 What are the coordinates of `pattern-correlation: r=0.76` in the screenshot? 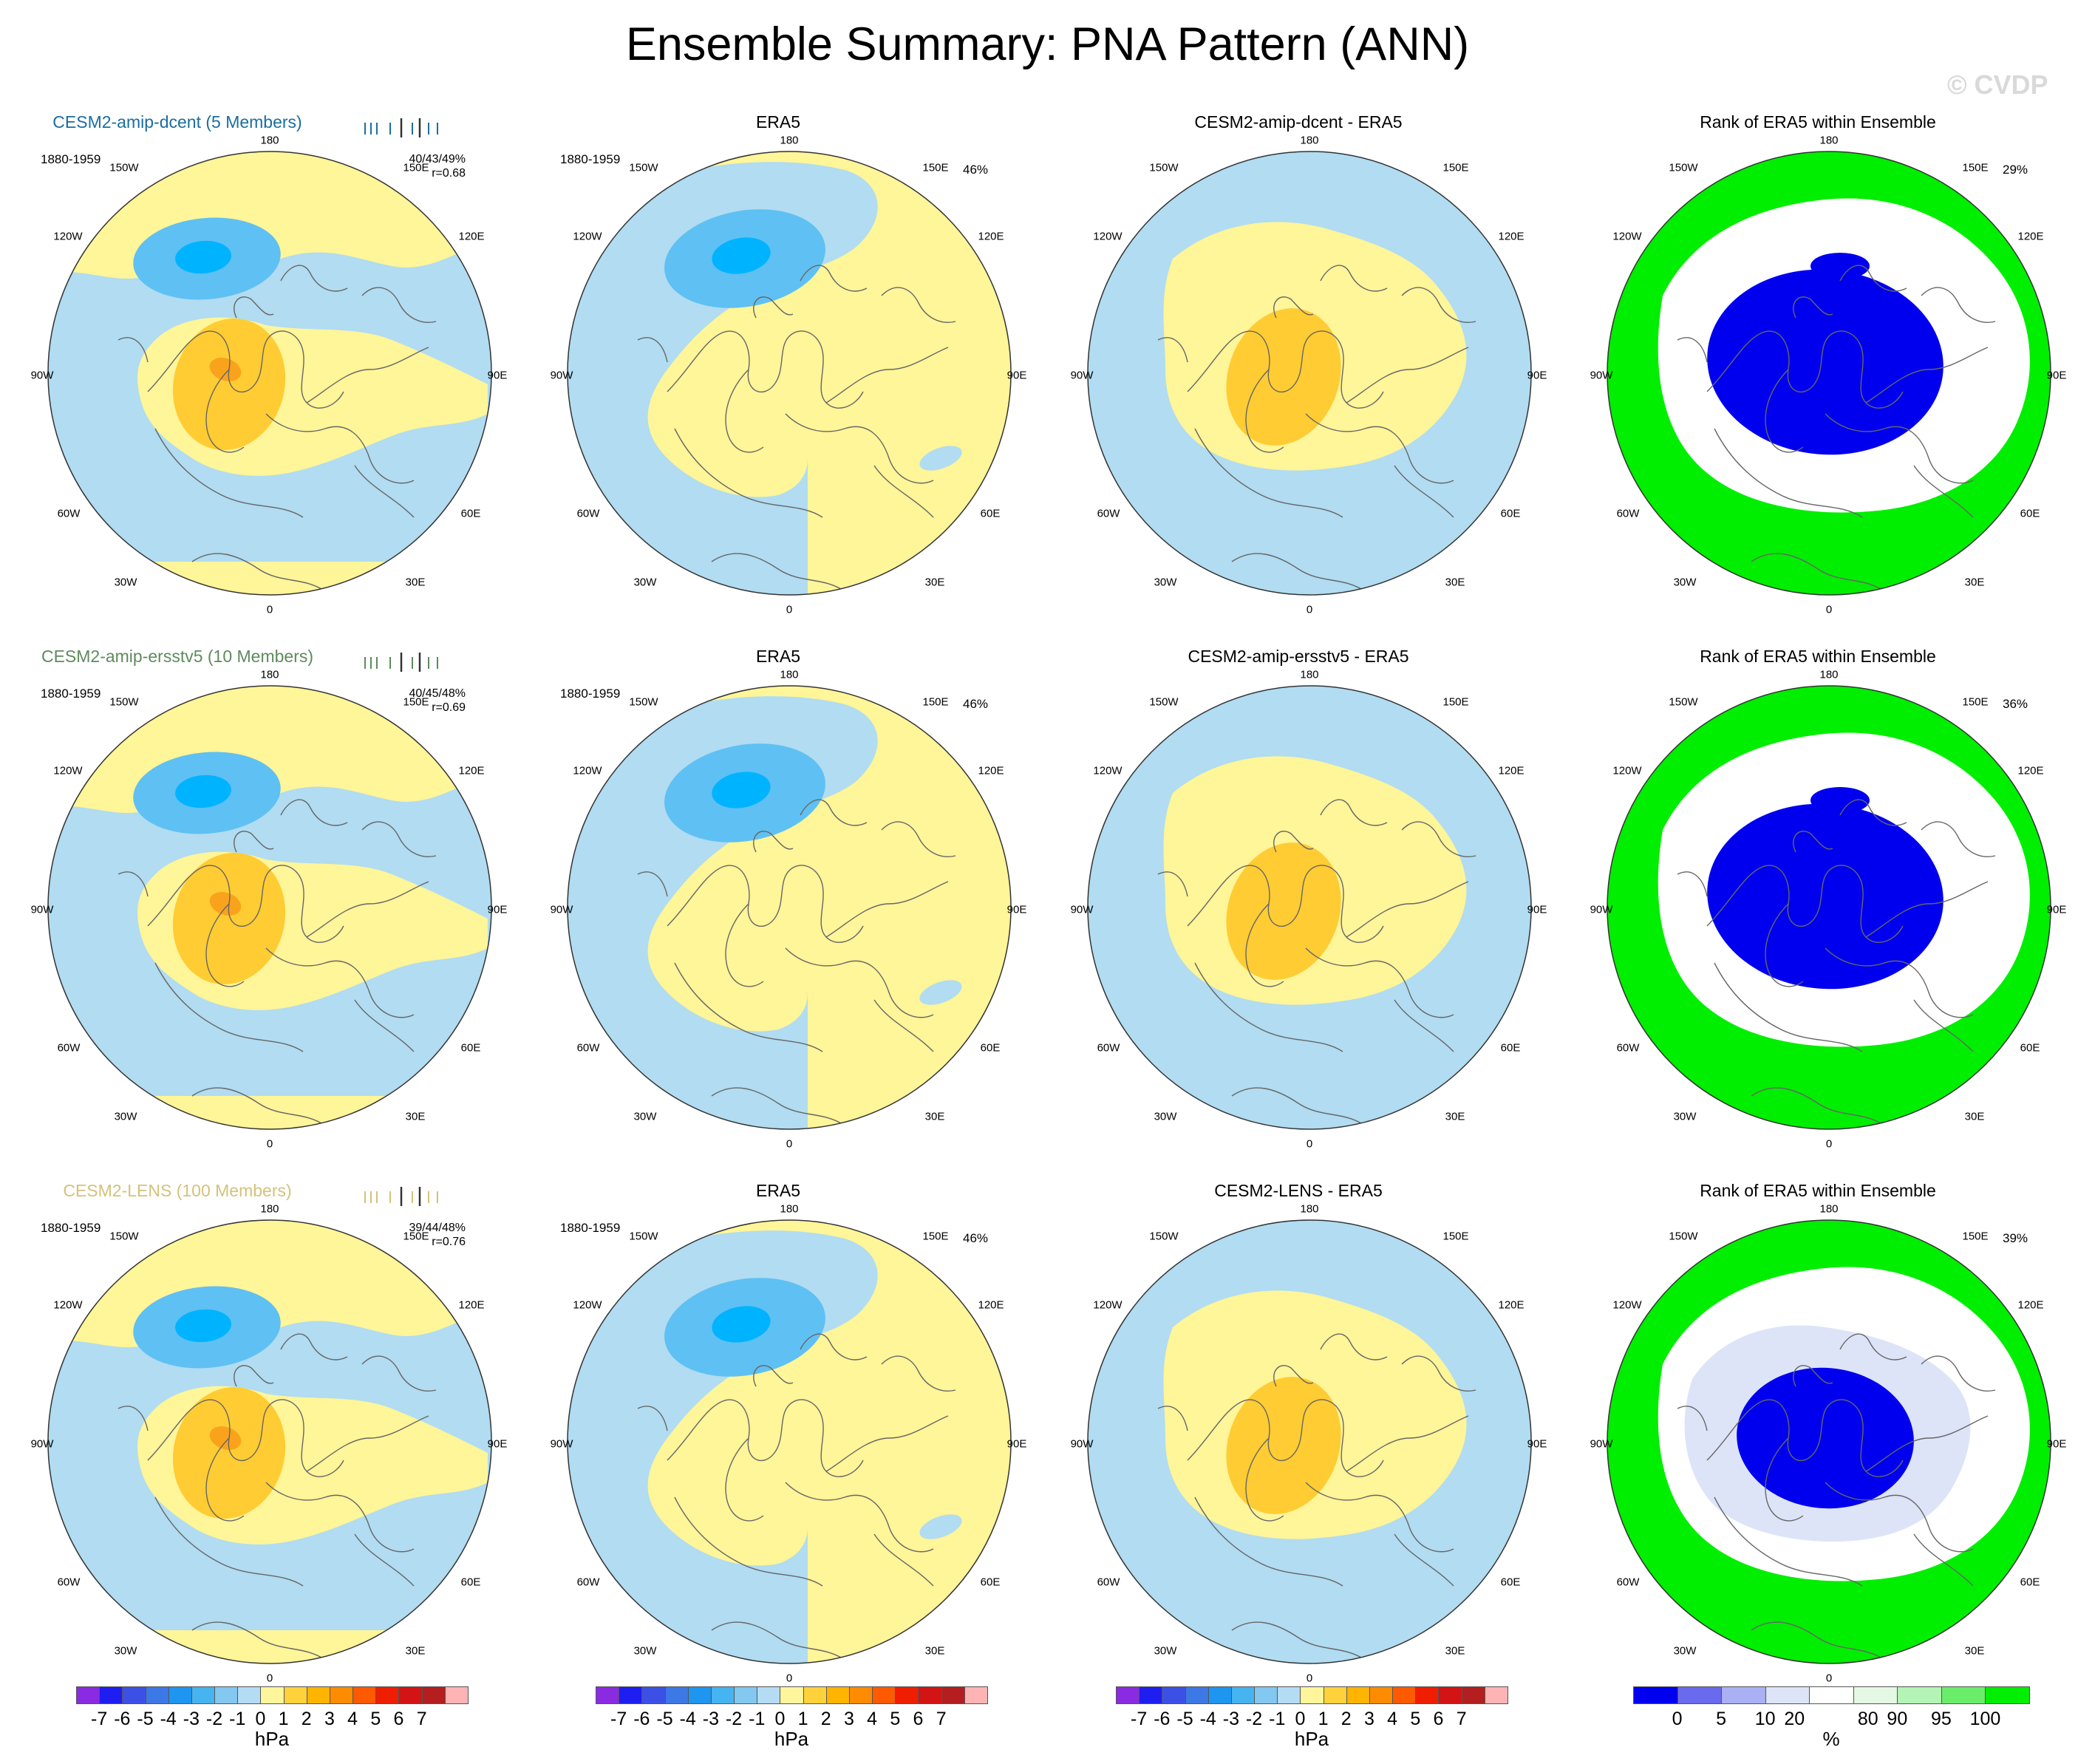 It's located at (449, 1242).